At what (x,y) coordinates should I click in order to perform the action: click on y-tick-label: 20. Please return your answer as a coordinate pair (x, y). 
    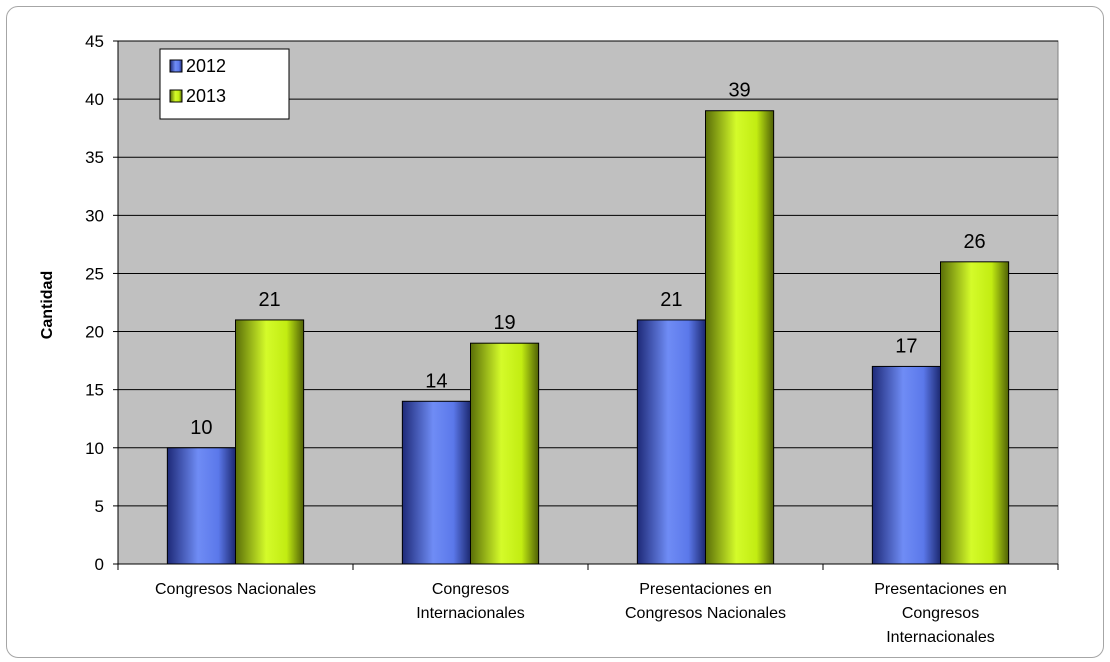
    Looking at the image, I should click on (94, 332).